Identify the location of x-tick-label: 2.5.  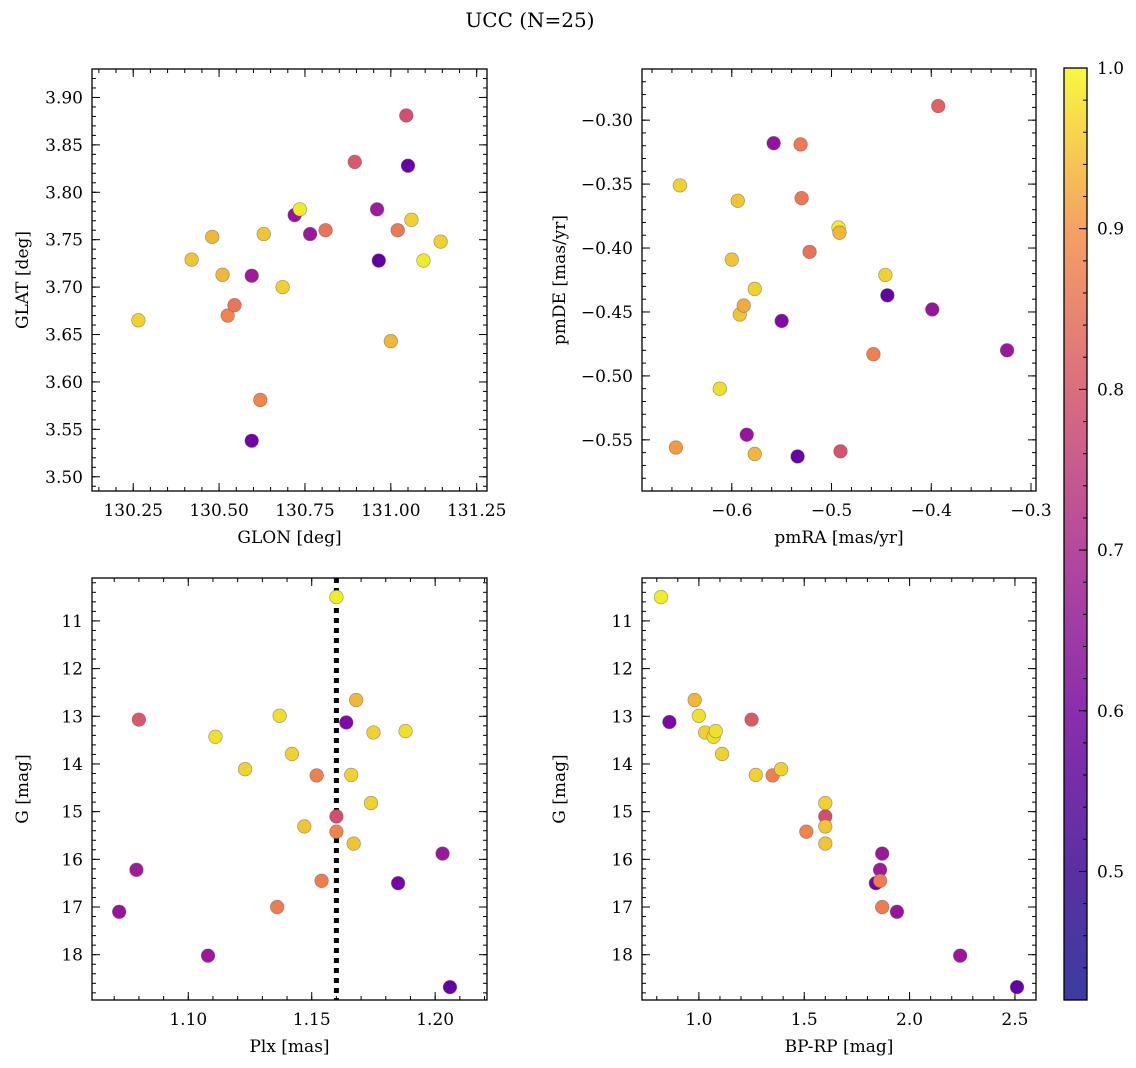
(1014, 1020).